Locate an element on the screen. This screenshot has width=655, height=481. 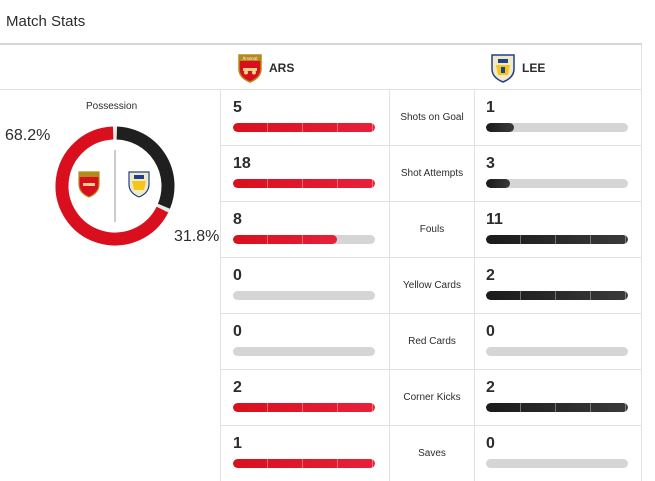
home-stat-value: 1 is located at coordinates (237, 443).